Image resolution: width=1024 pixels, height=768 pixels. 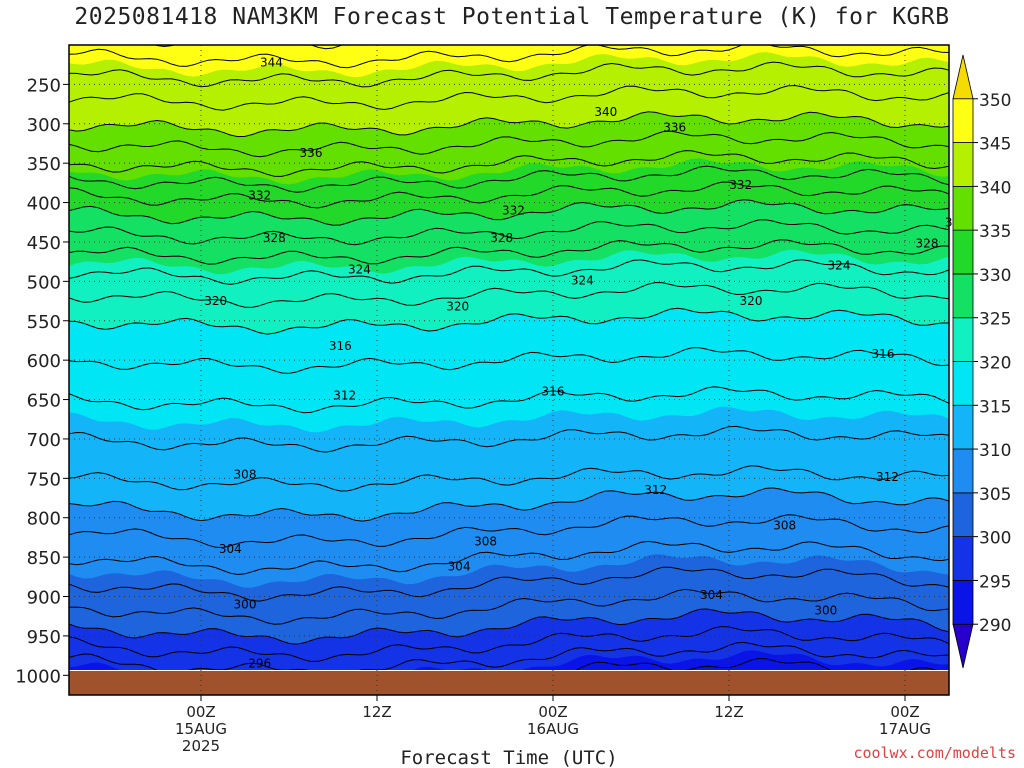 I want to click on y-tick-label: 550, so click(x=44, y=322).